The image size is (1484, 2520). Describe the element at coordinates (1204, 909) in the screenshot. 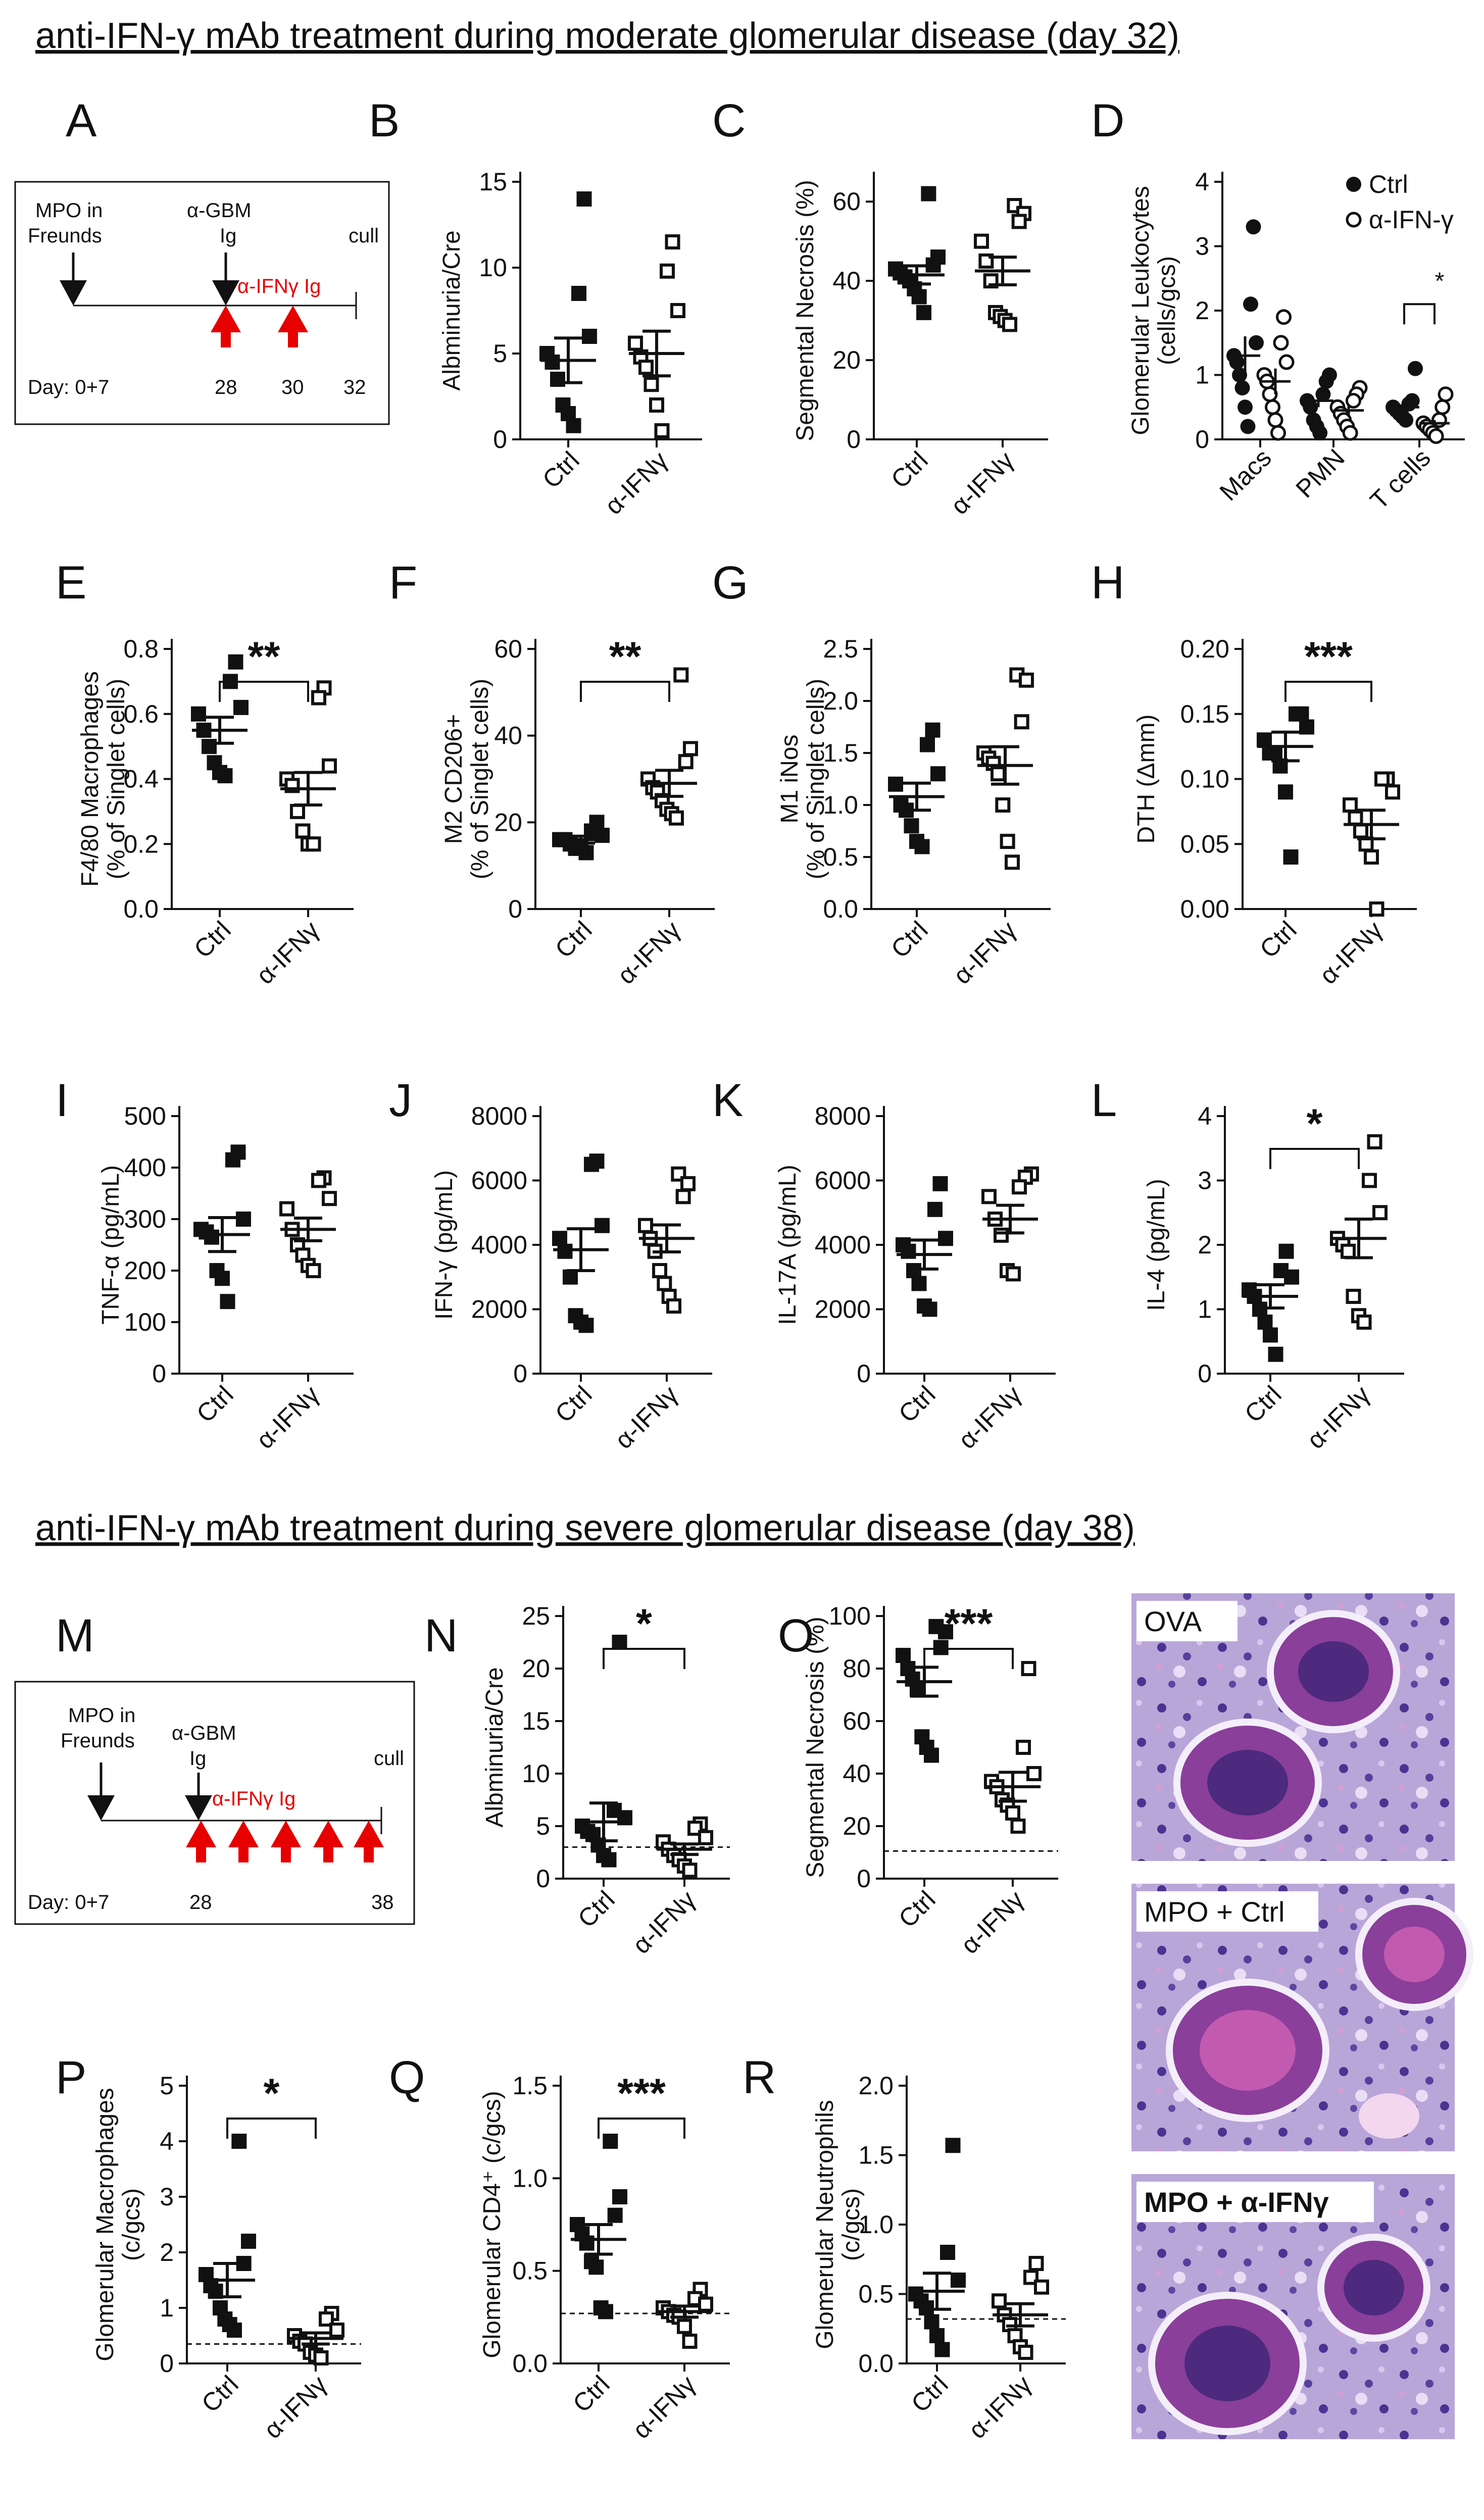

I see `y-tick-label: 0.00` at that location.